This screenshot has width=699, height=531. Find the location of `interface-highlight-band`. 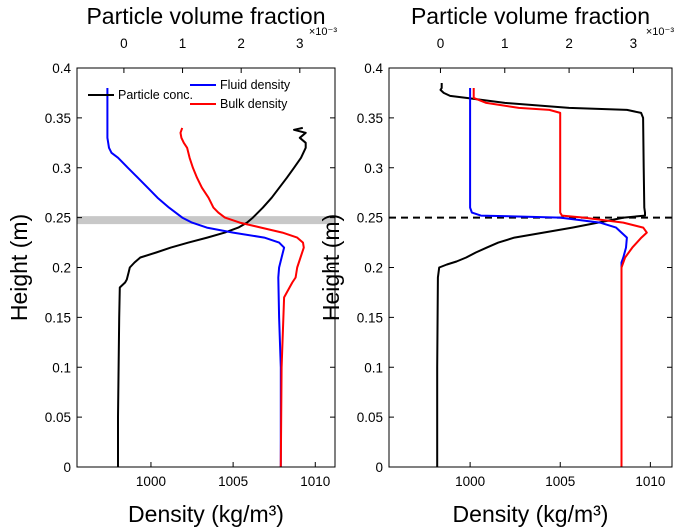

interface-highlight-band is located at coordinates (206, 220).